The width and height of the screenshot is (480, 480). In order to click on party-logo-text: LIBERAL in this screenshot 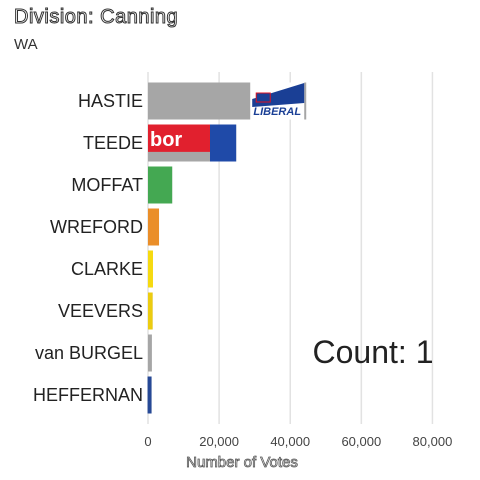, I will do `click(277, 112)`.